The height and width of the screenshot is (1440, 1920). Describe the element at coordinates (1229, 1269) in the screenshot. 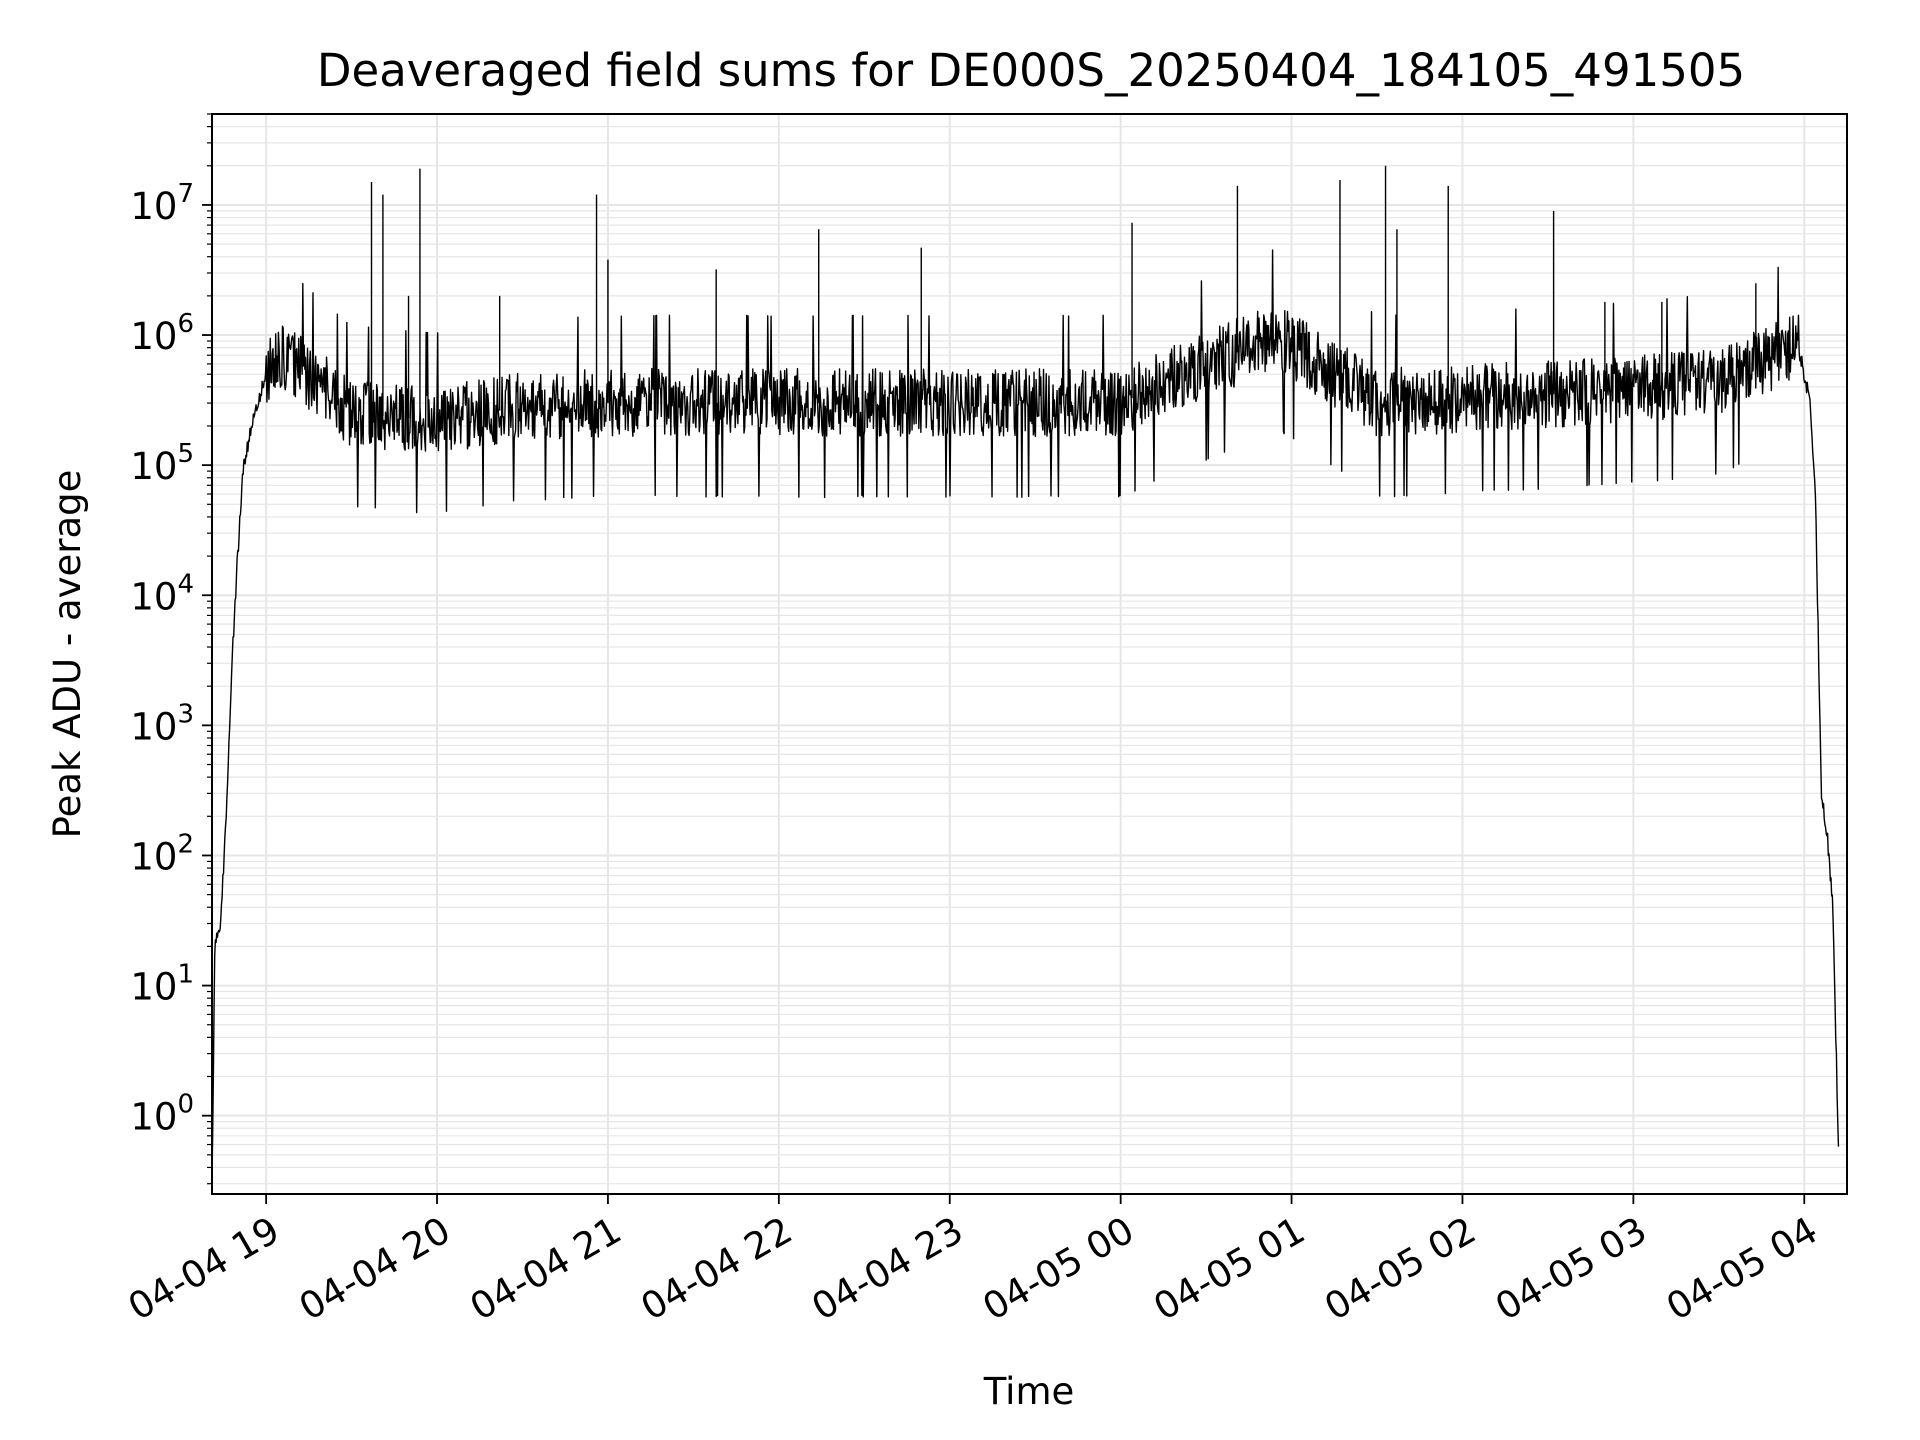

I see `x-tick-label: 04-05 01` at that location.